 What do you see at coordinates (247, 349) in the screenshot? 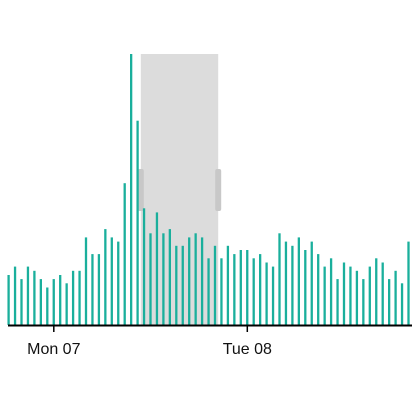
I see `x-tick-label: Tue 08` at bounding box center [247, 349].